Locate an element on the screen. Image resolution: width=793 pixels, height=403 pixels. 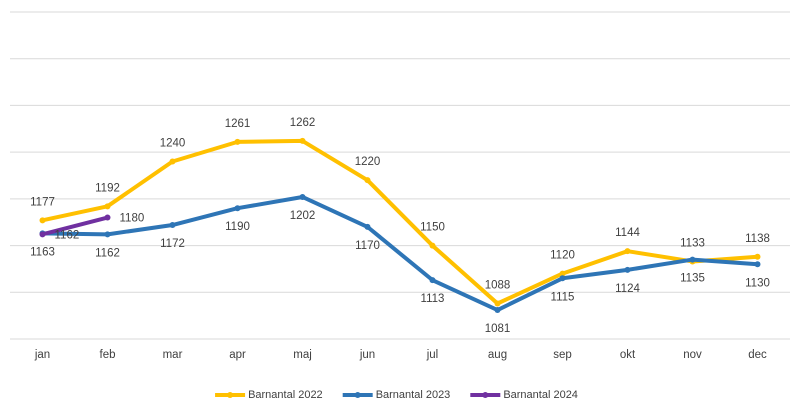
x-tick-label: jul is located at coordinates (432, 355).